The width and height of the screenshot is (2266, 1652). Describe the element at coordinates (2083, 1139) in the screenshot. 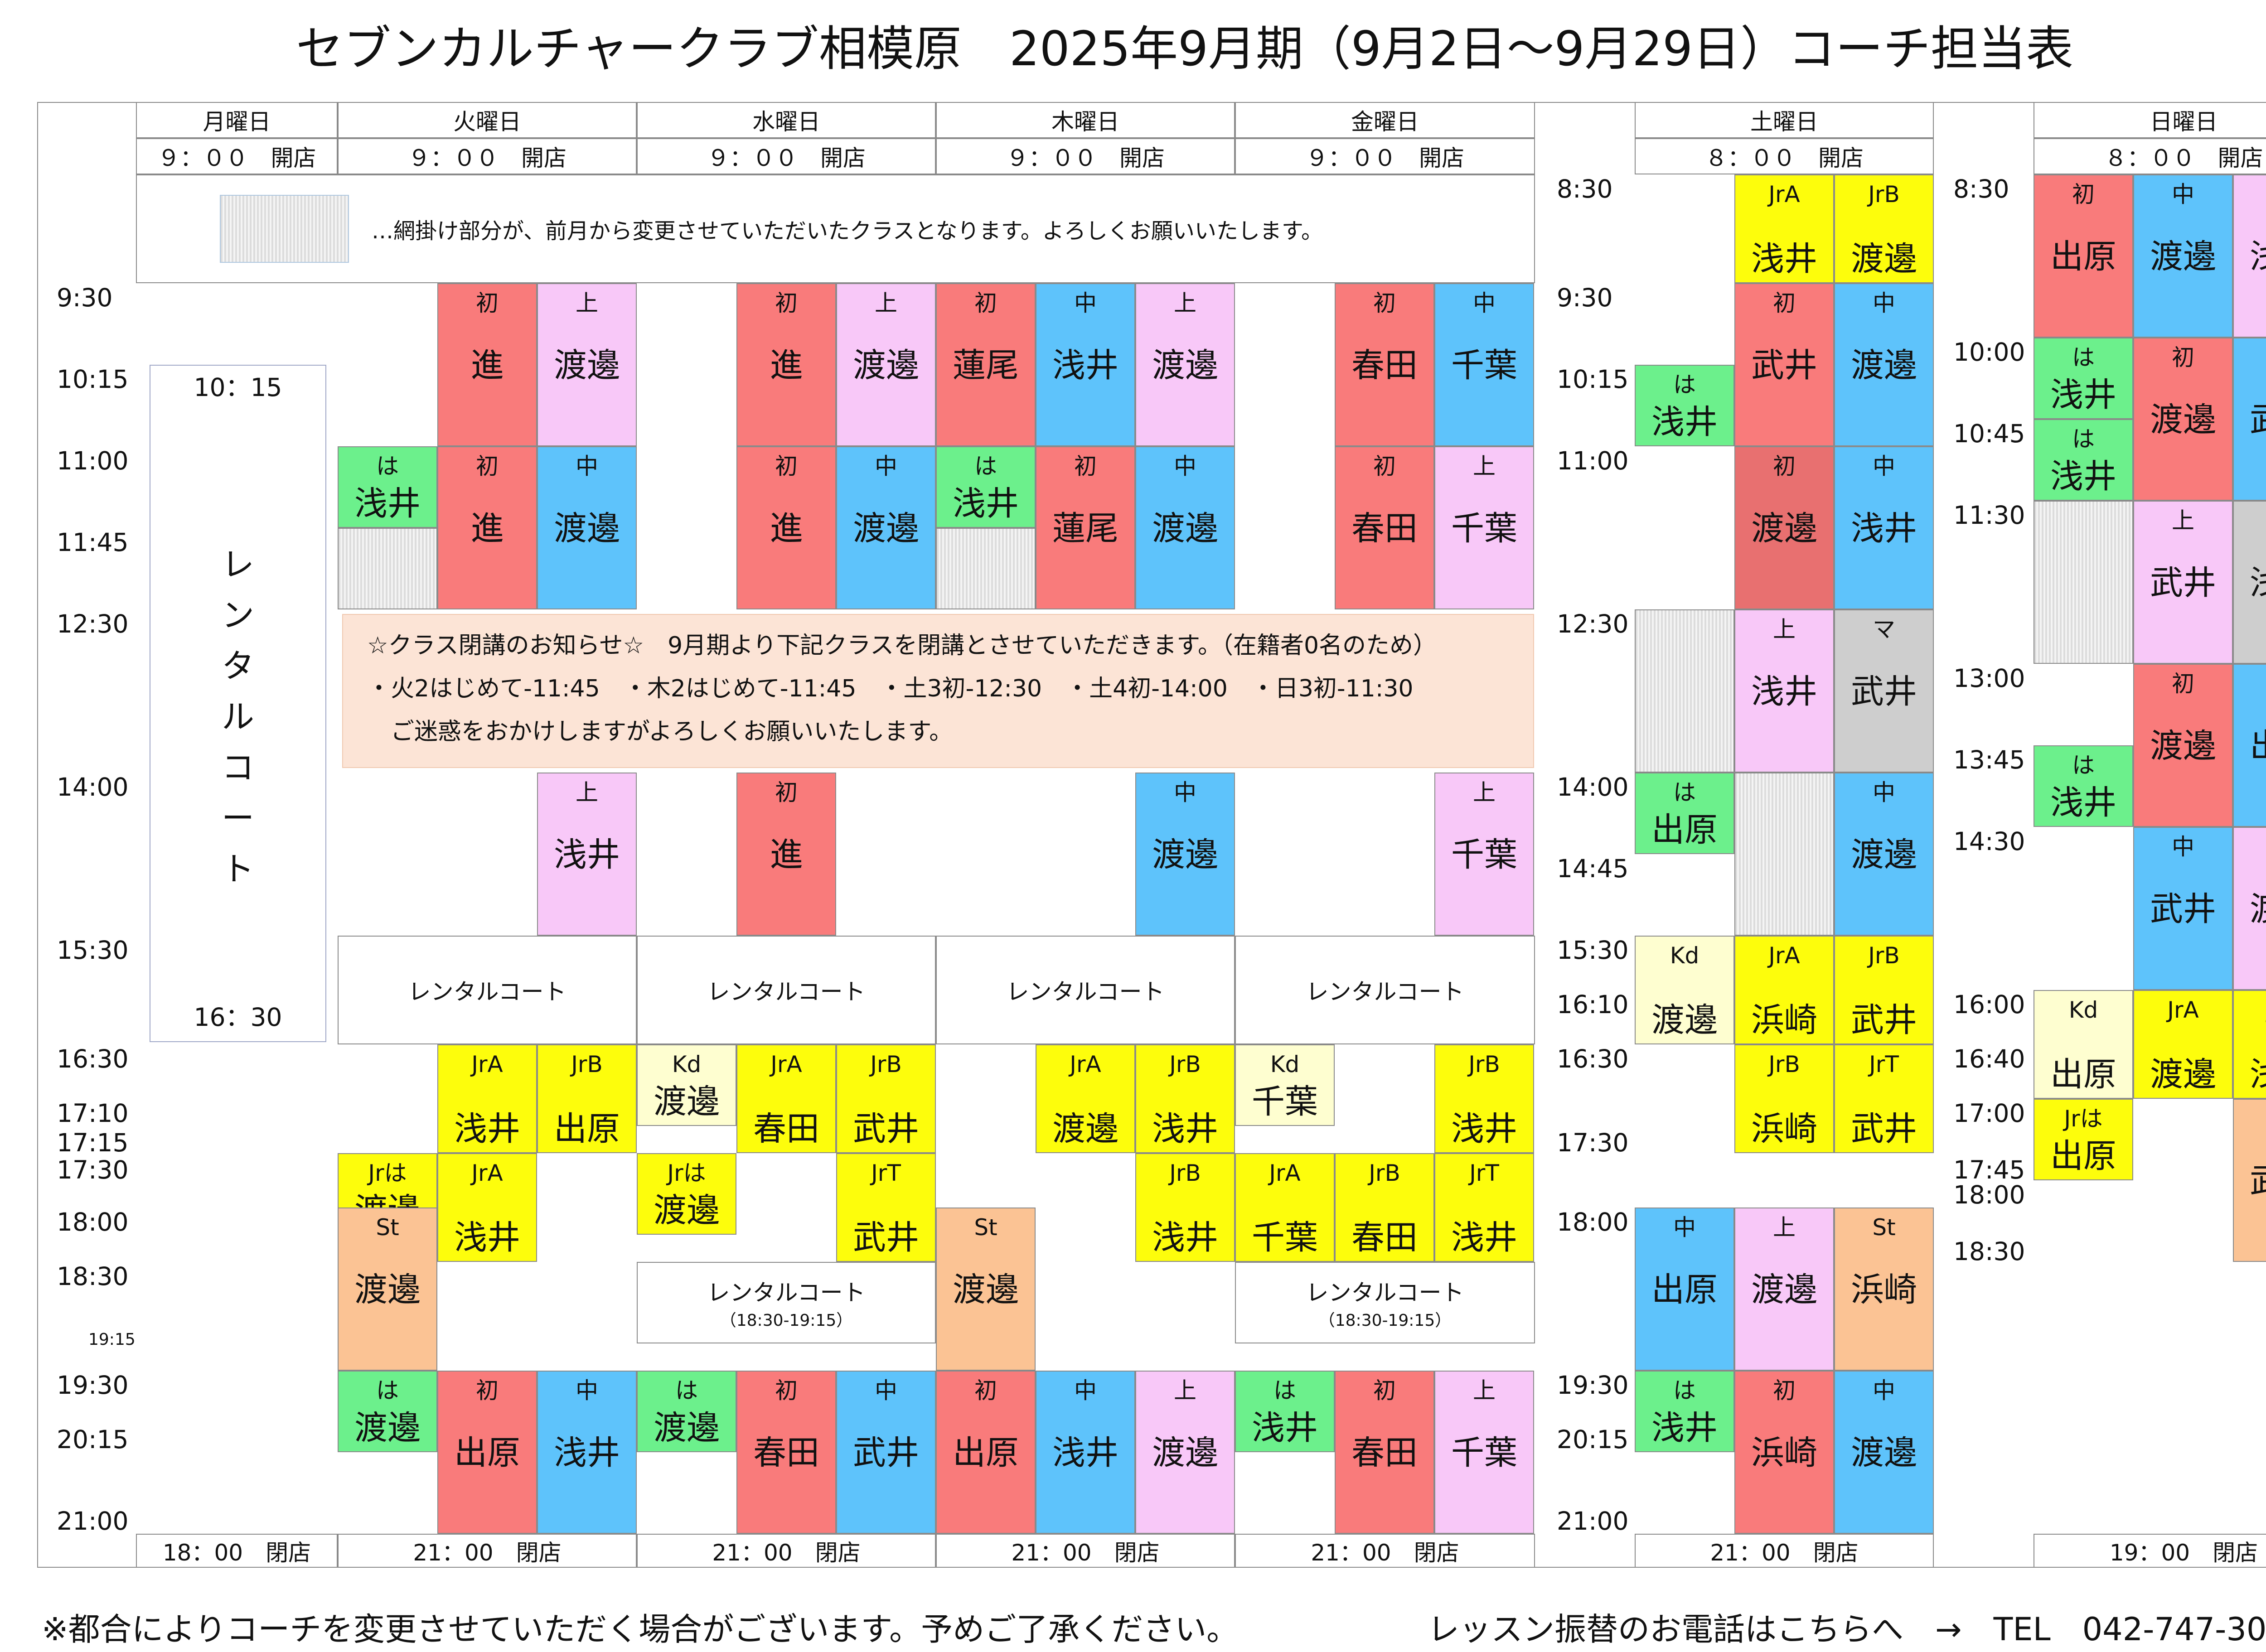

I see `class-cell: Jrは 出原` at that location.